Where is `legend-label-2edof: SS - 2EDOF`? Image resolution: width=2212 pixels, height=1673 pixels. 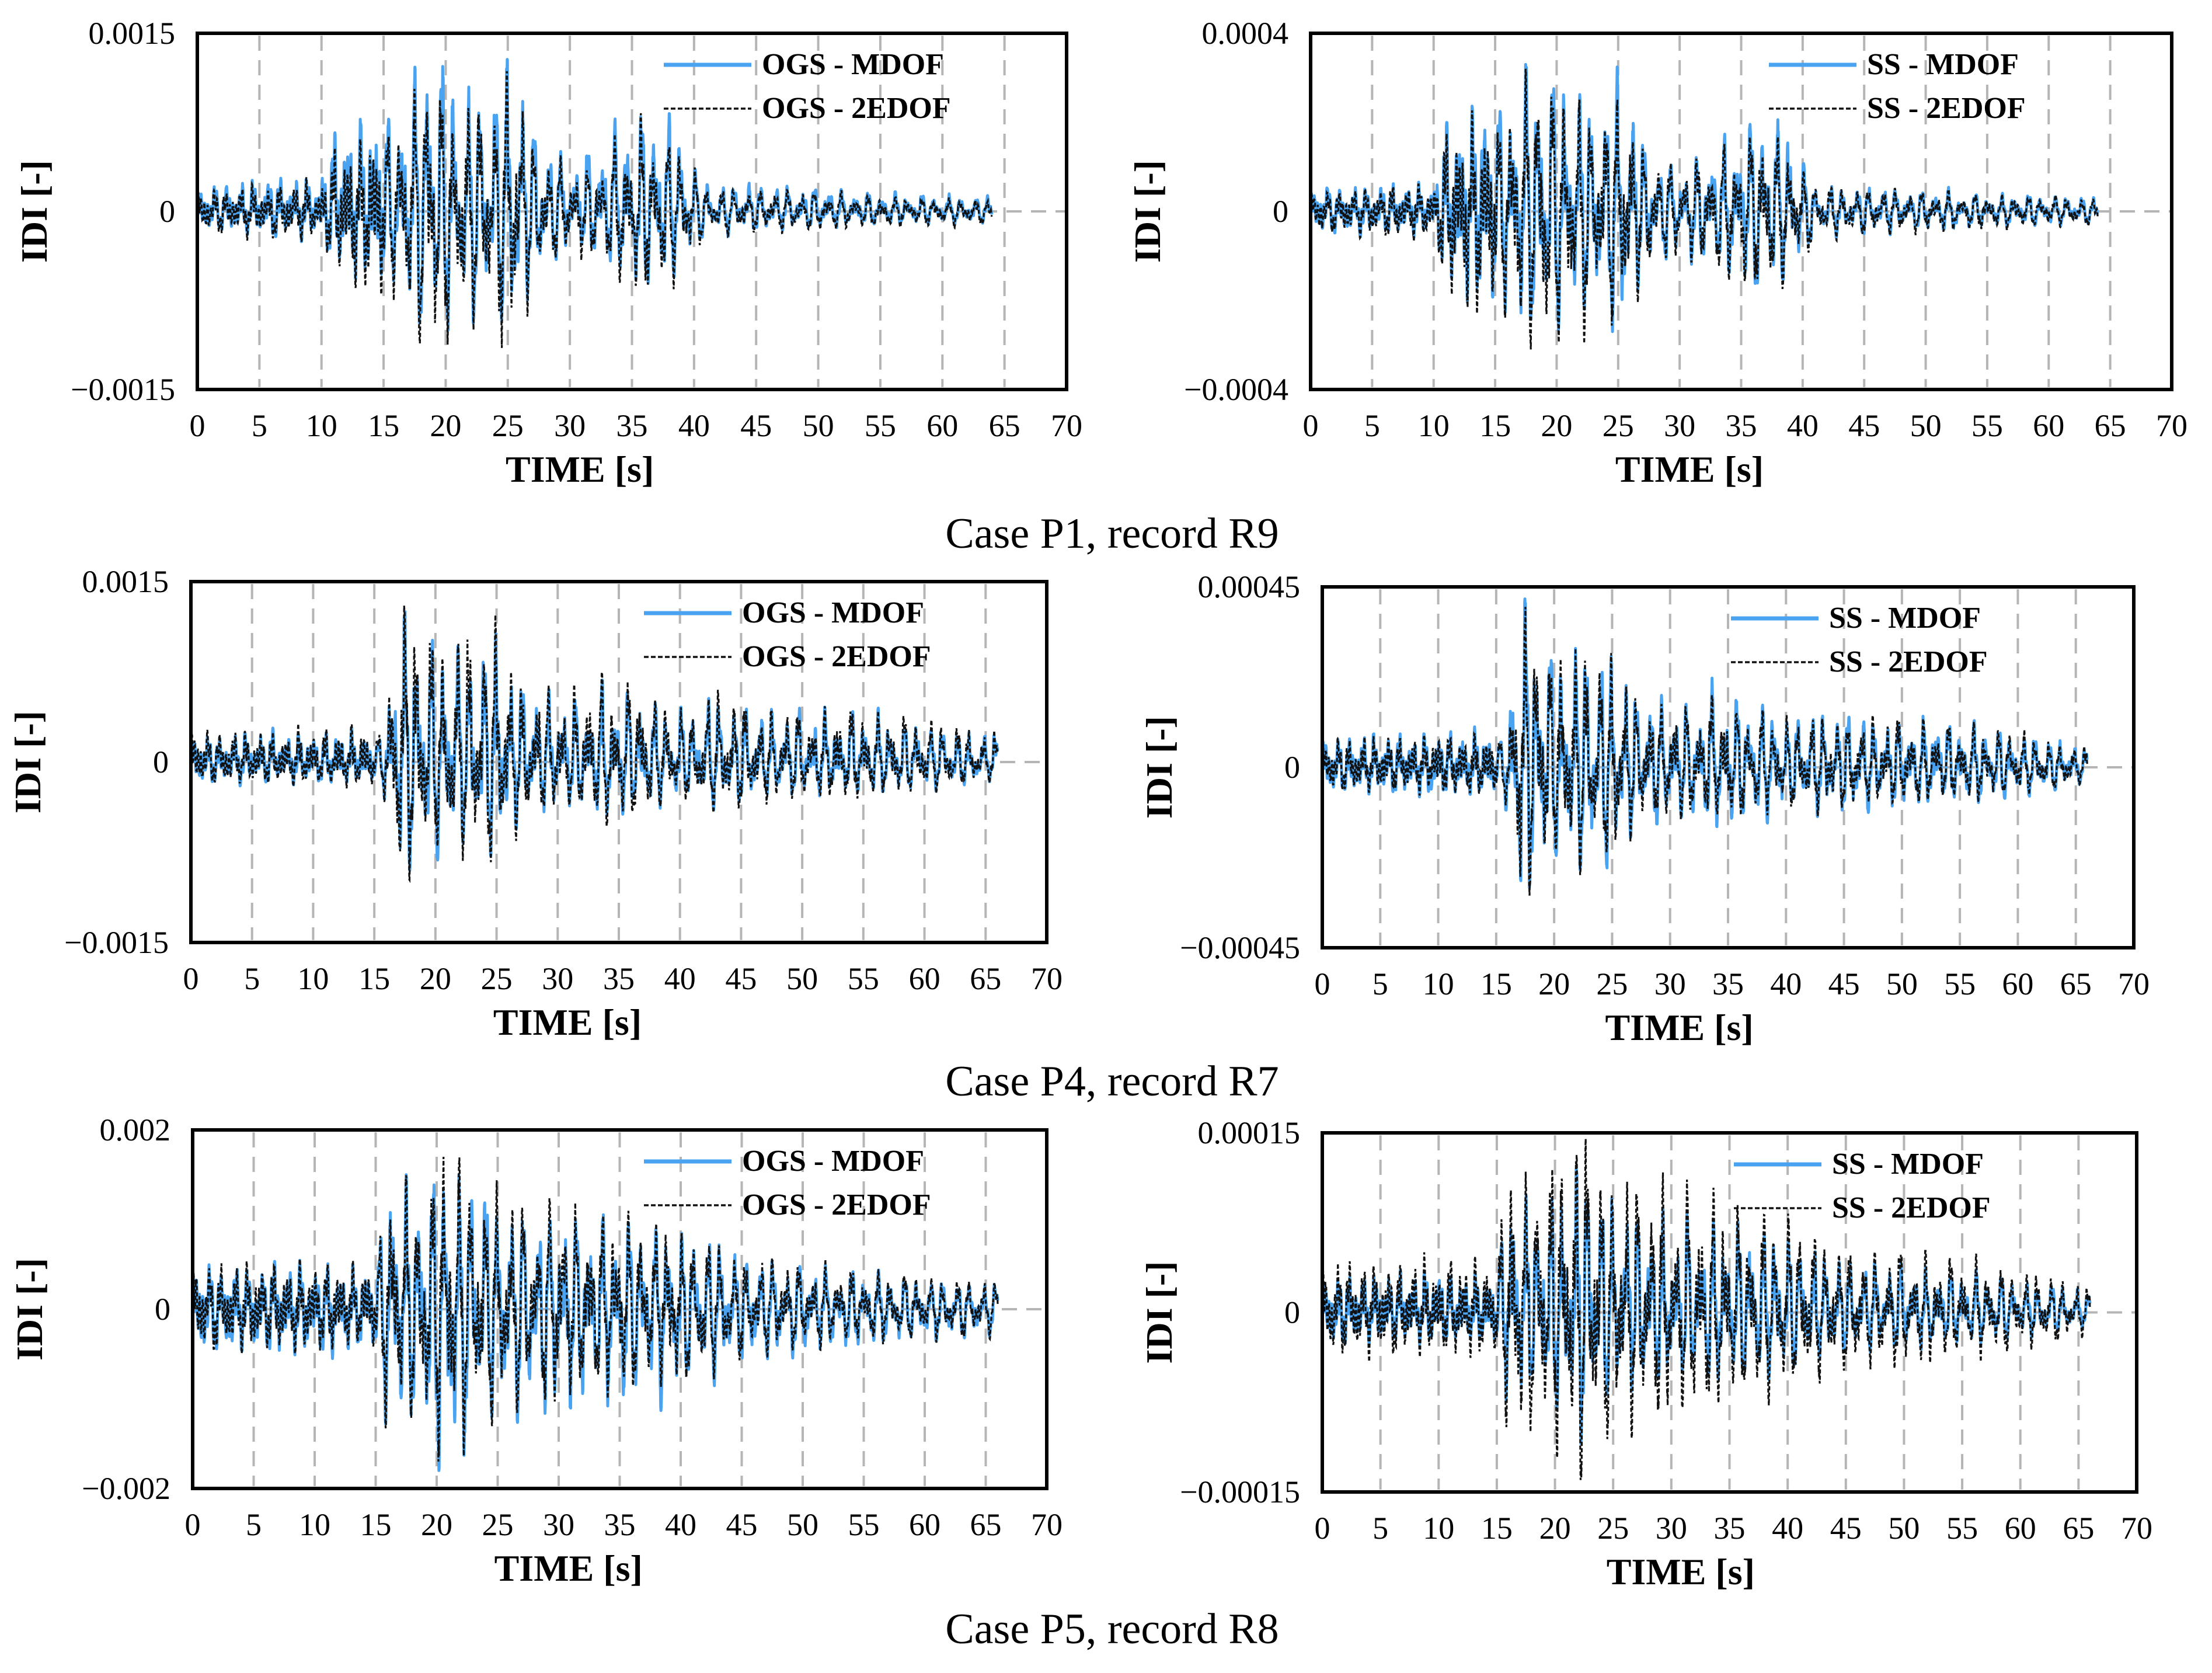
legend-label-2edof: SS - 2EDOF is located at coordinates (1908, 662).